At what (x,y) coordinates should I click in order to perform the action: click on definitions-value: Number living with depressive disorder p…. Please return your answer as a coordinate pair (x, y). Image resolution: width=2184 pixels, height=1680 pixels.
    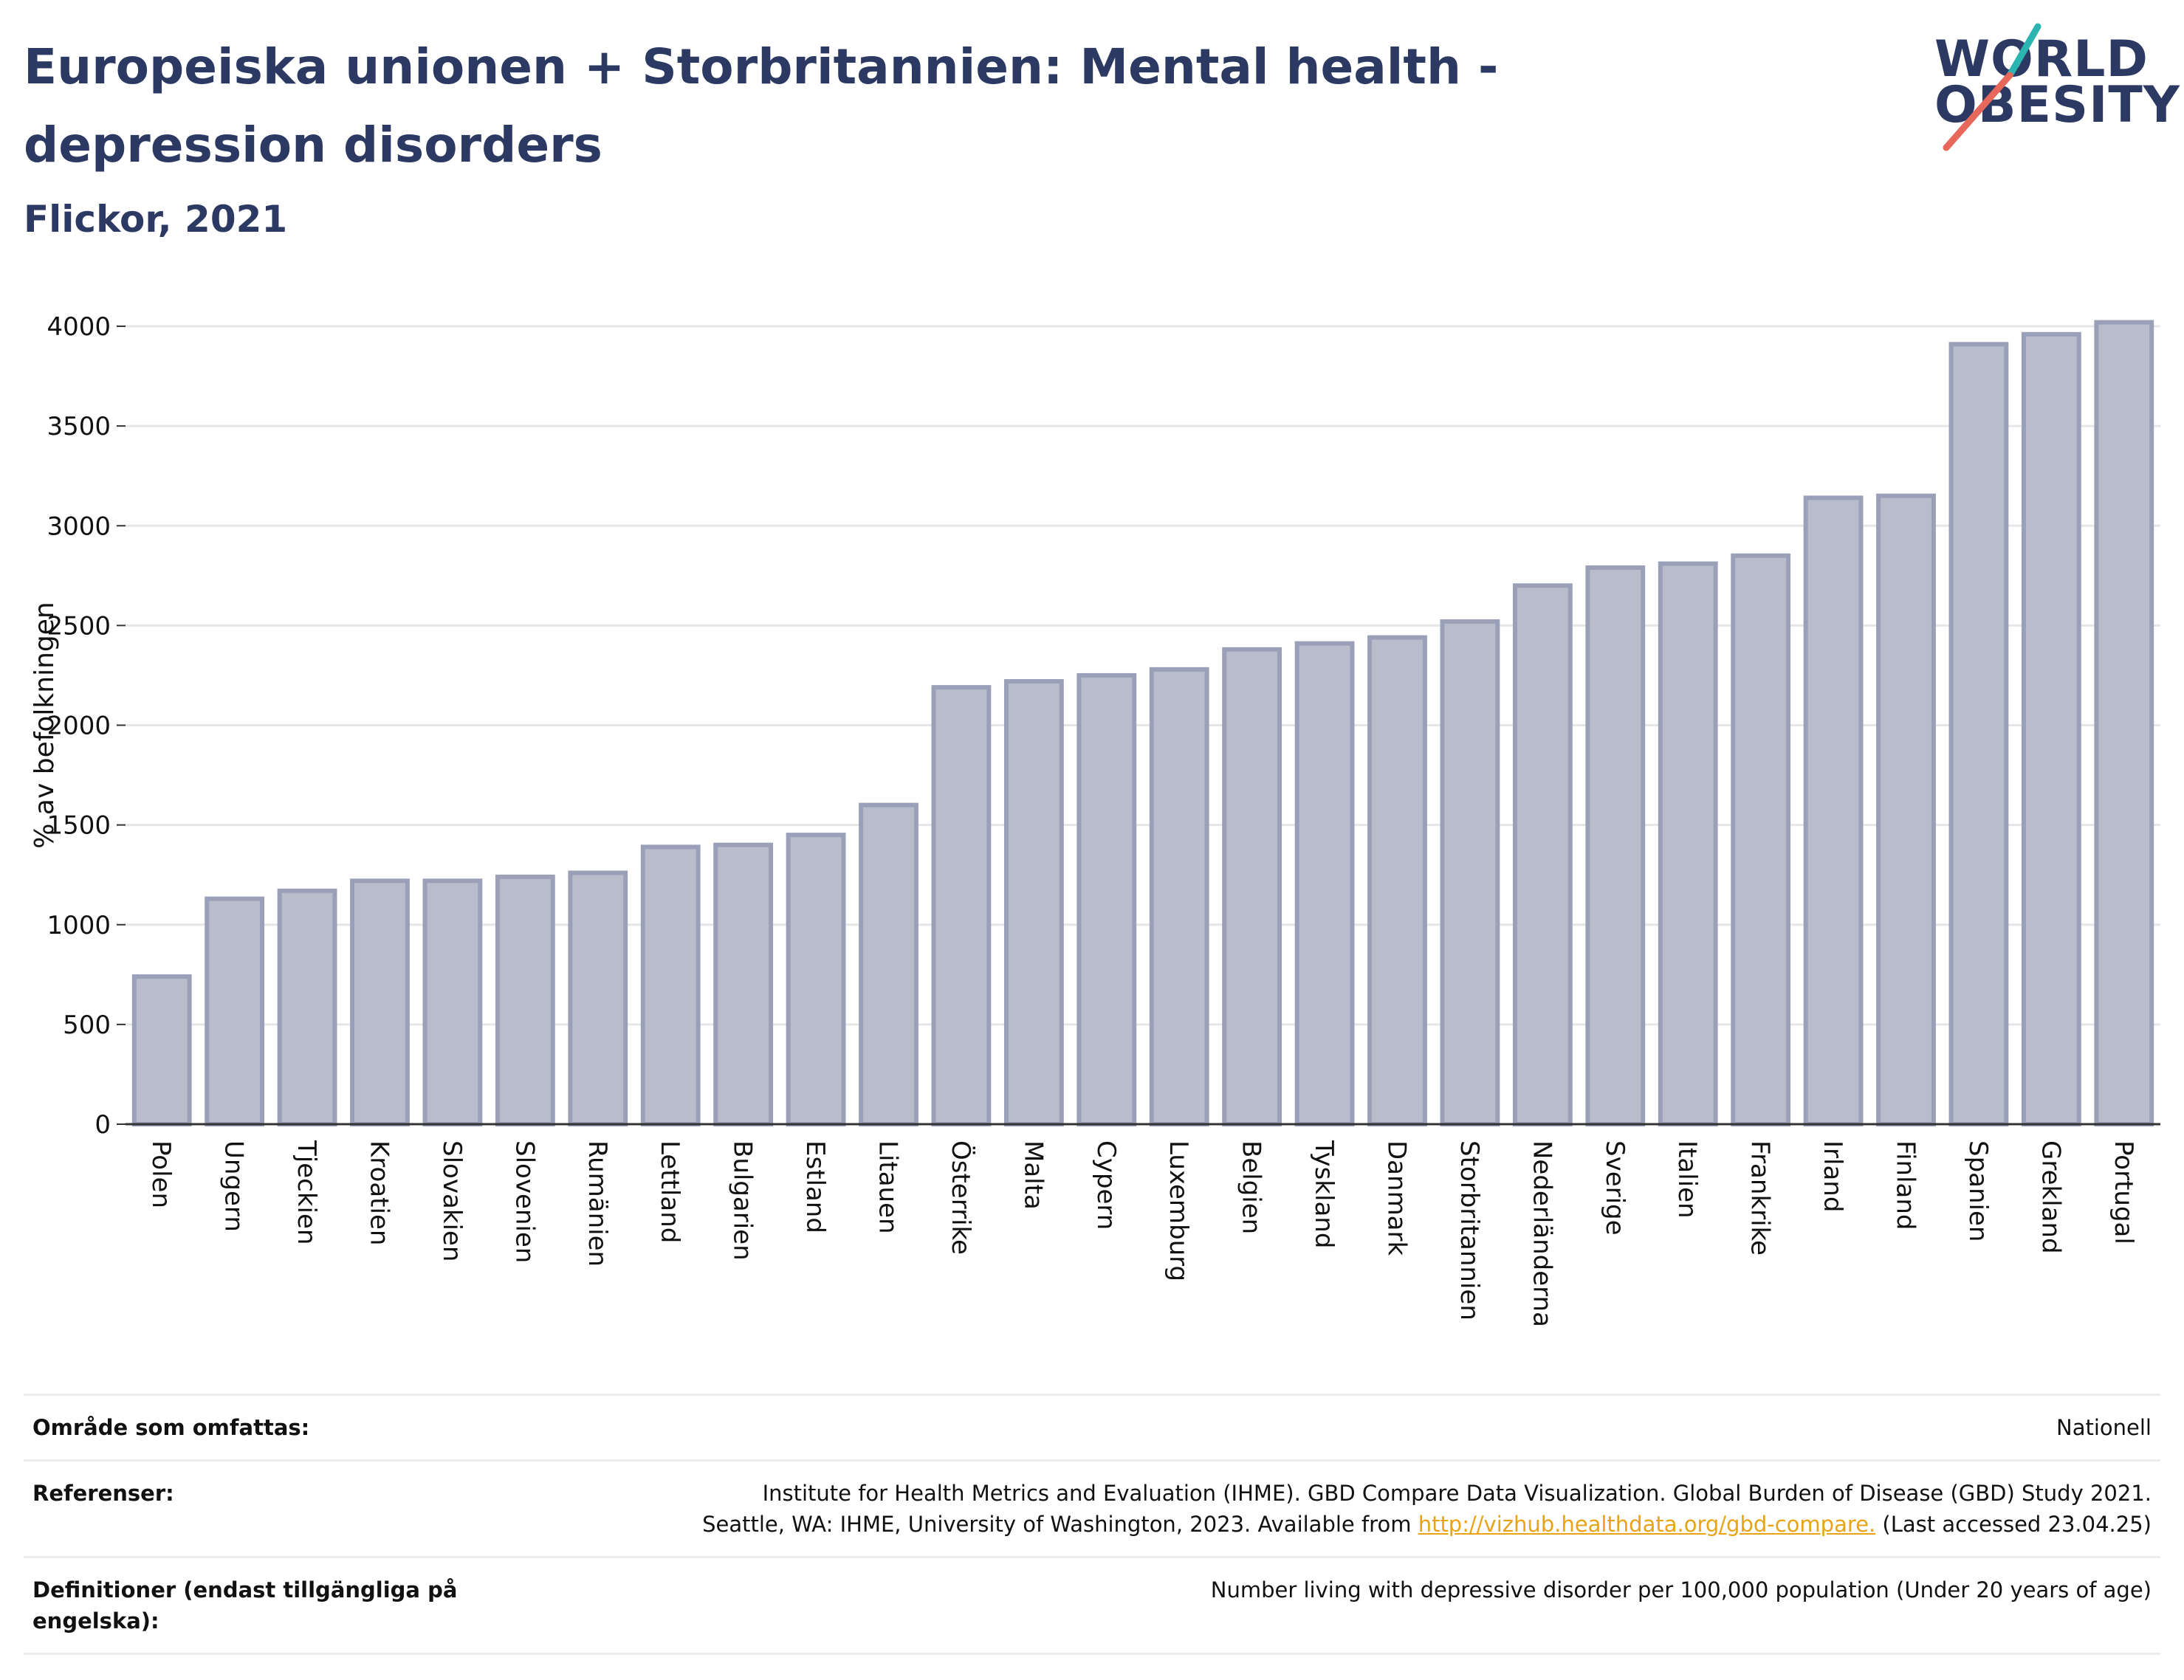
    Looking at the image, I should click on (1681, 1590).